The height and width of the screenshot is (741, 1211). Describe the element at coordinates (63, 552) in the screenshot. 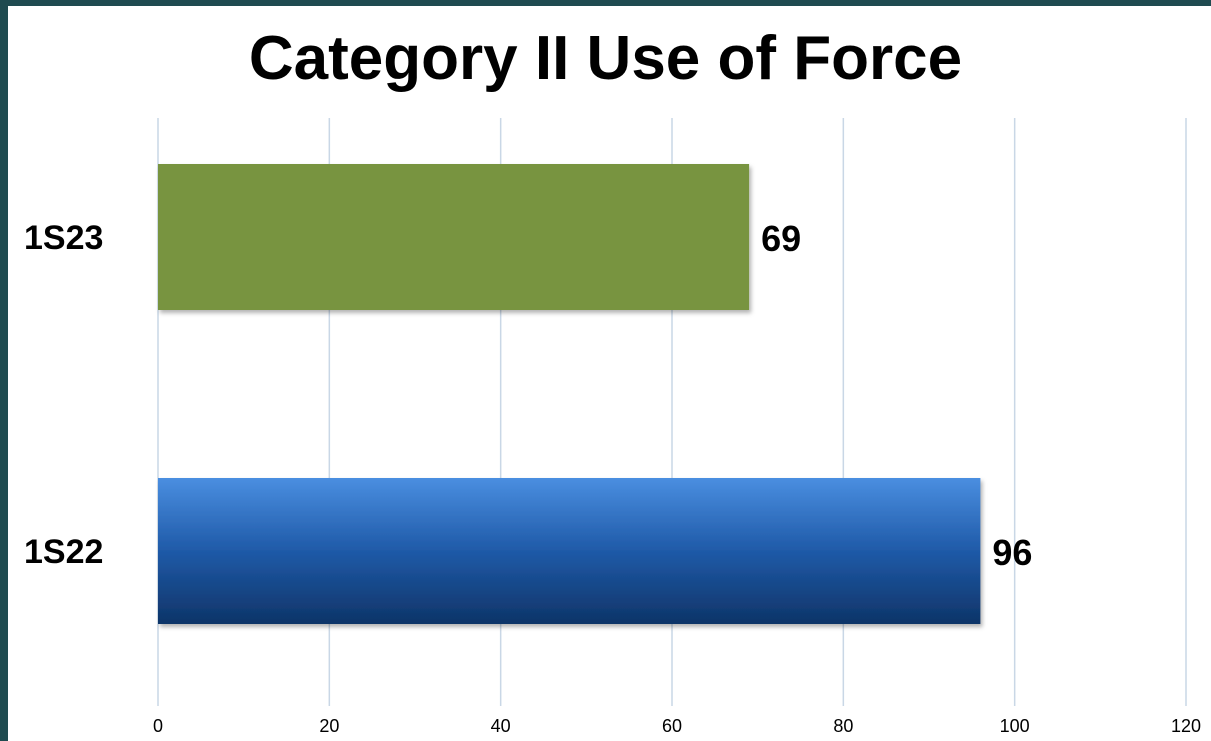

I see `category-label: 1S22` at that location.